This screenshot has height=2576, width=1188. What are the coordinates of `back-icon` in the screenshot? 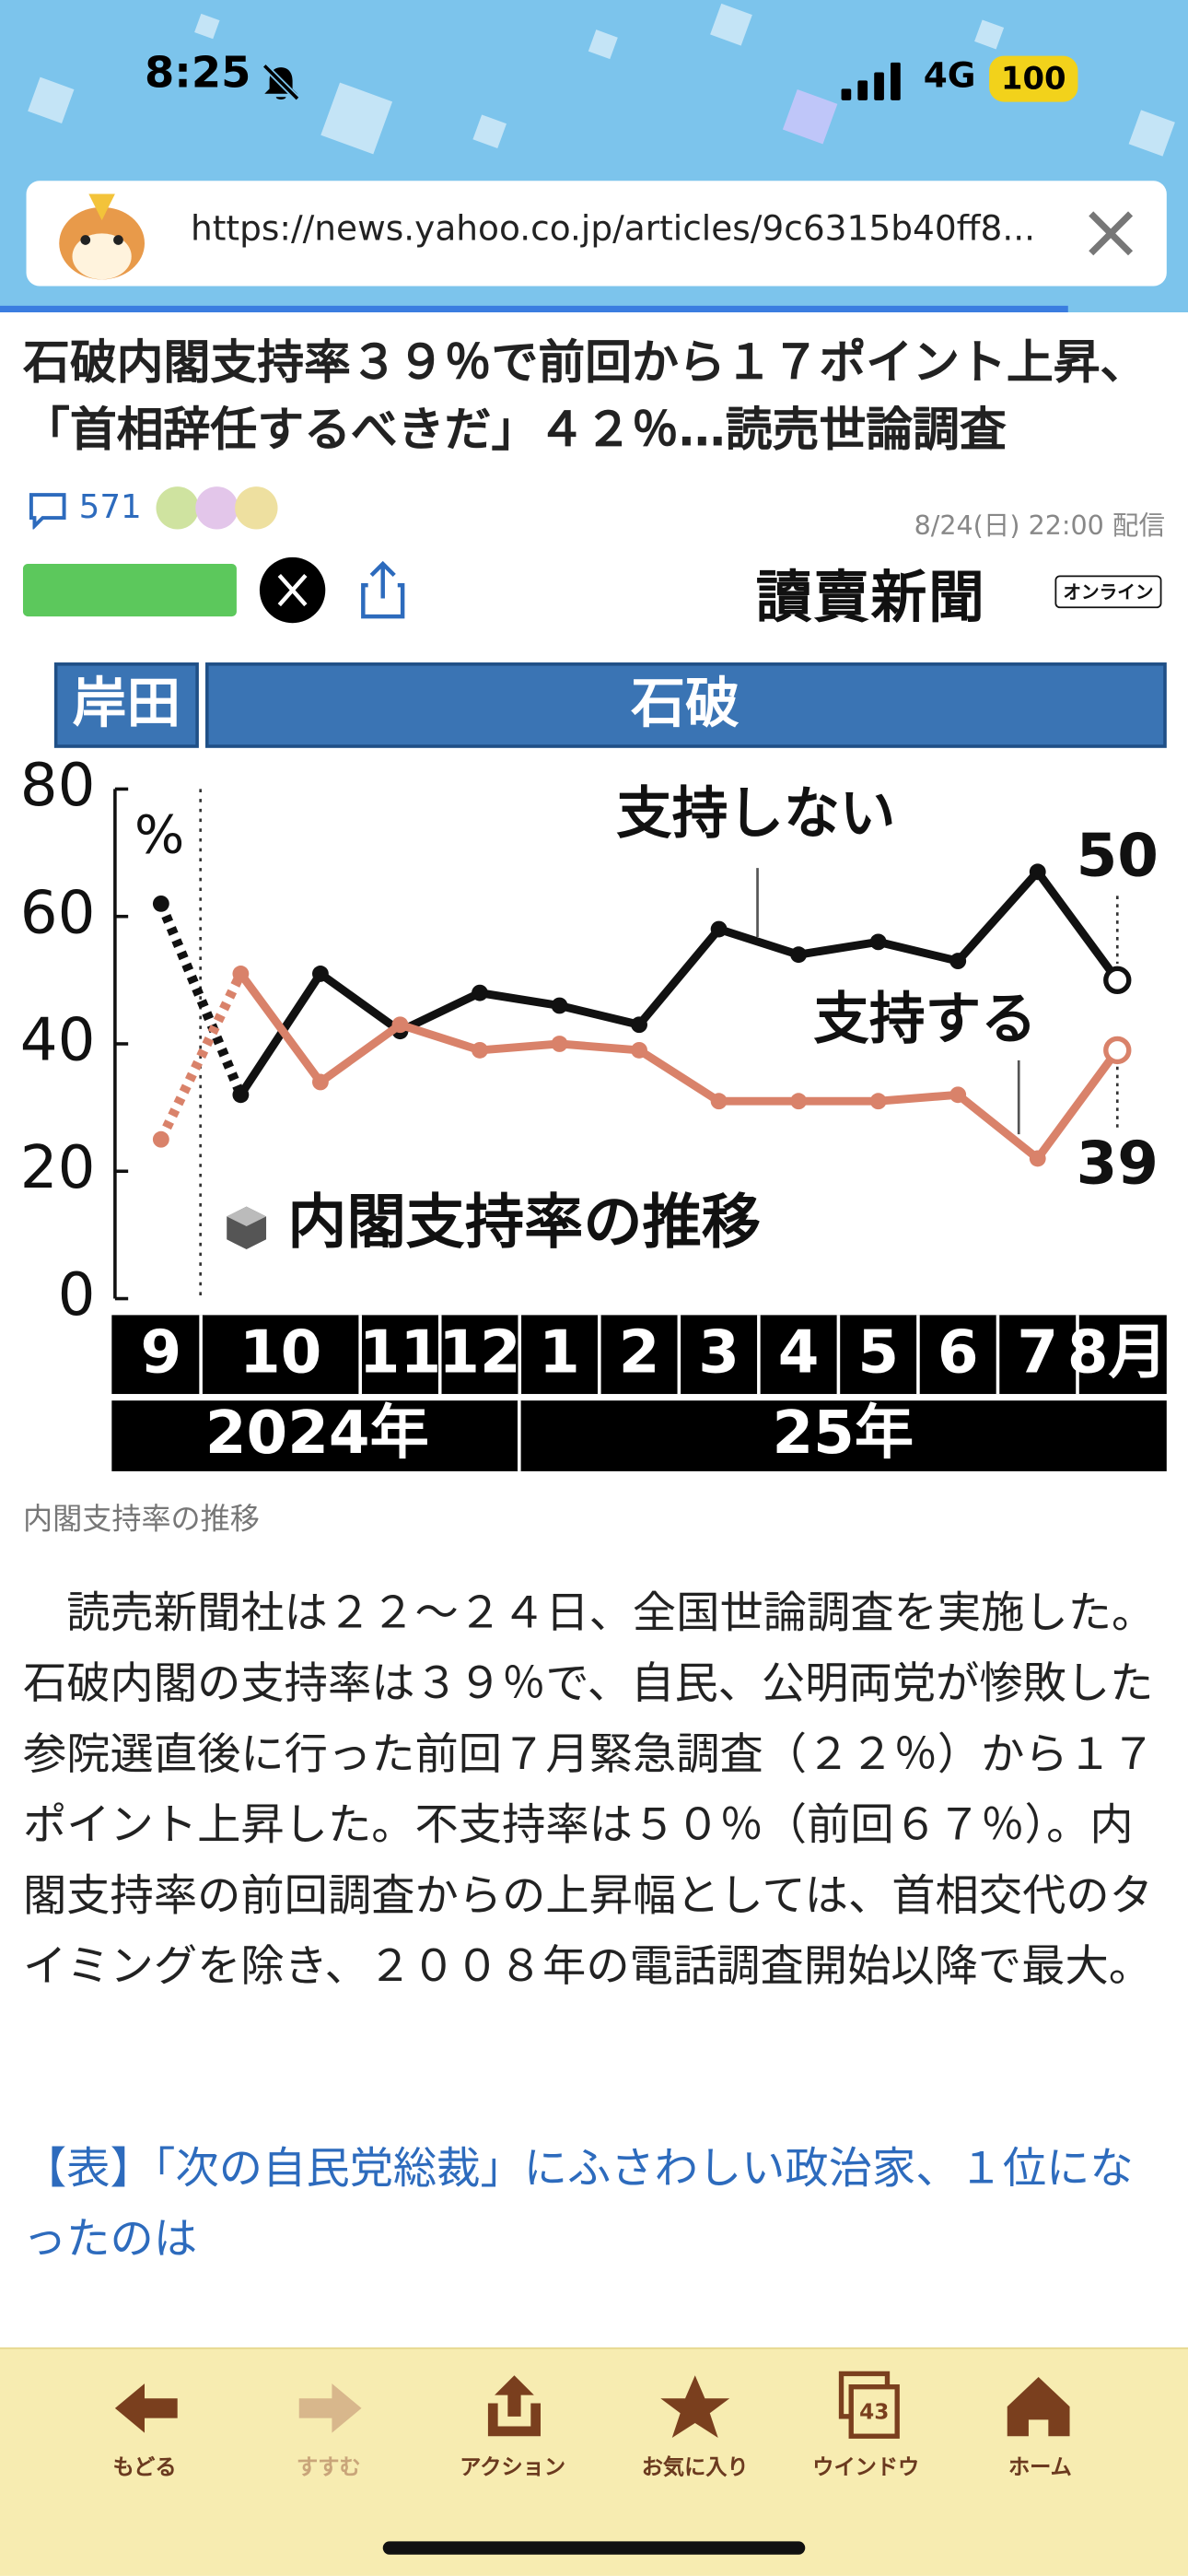 It's located at (146, 2408).